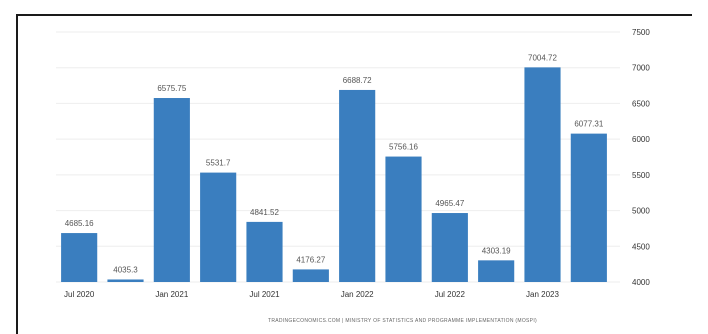 The width and height of the screenshot is (708, 334). Describe the element at coordinates (641, 282) in the screenshot. I see `y-tick-label: 4000` at that location.